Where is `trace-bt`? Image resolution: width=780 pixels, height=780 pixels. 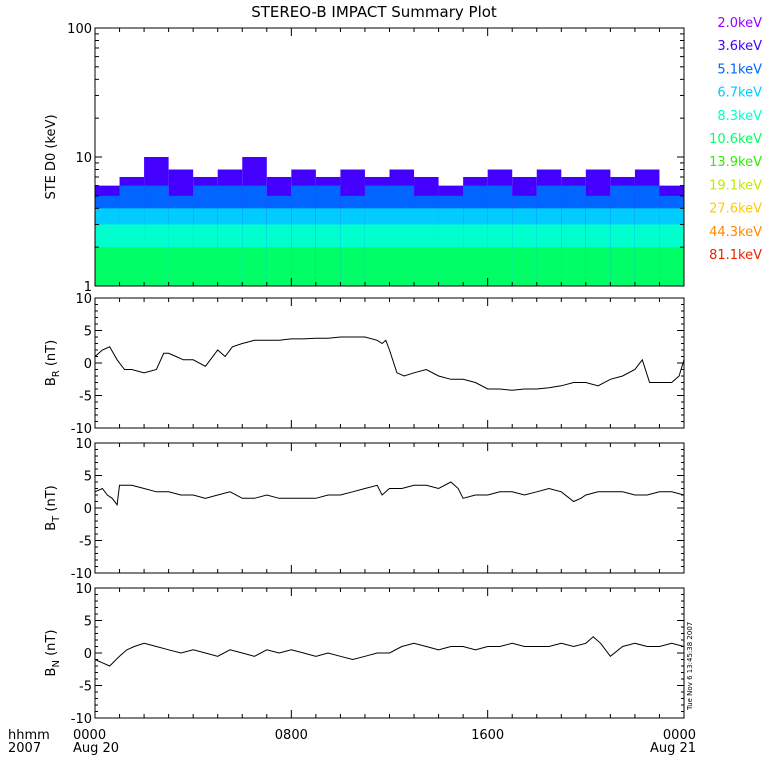
trace-bt is located at coordinates (389, 494).